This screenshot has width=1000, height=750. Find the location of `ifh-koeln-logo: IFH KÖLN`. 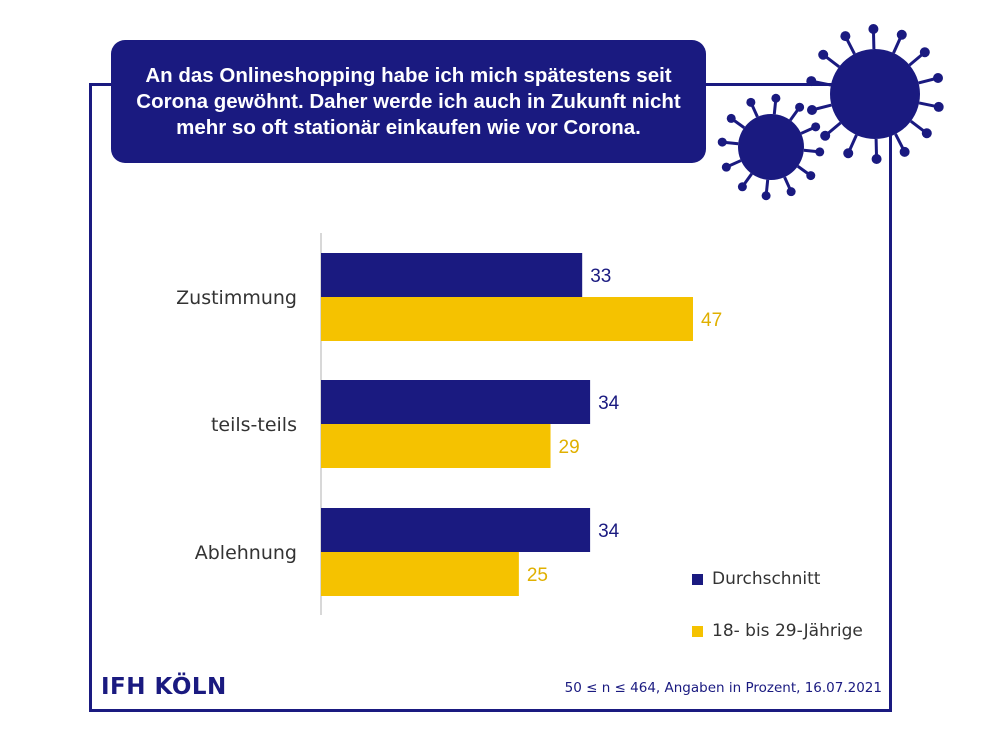

ifh-koeln-logo: IFH KÖLN is located at coordinates (164, 687).